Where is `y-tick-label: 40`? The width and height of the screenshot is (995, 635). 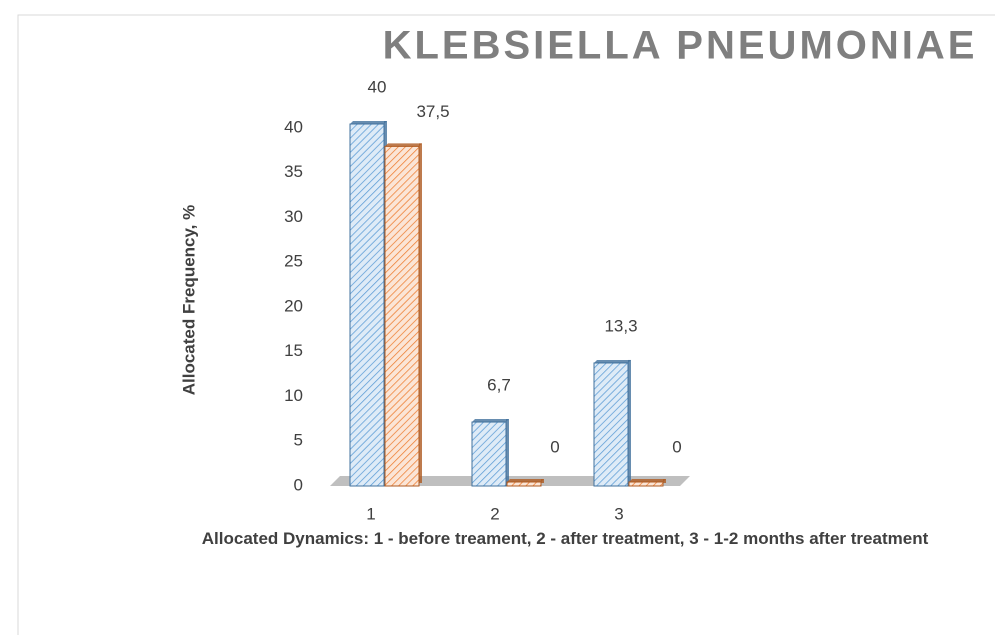 y-tick-label: 40 is located at coordinates (293, 126).